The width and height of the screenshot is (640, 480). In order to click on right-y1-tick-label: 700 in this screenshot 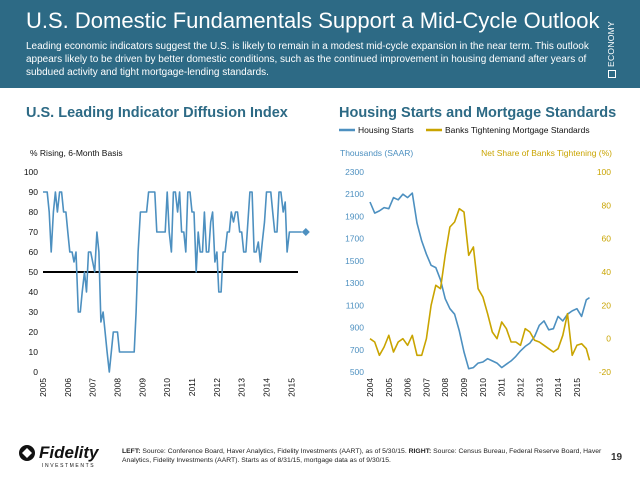, I will do `click(357, 350)`.